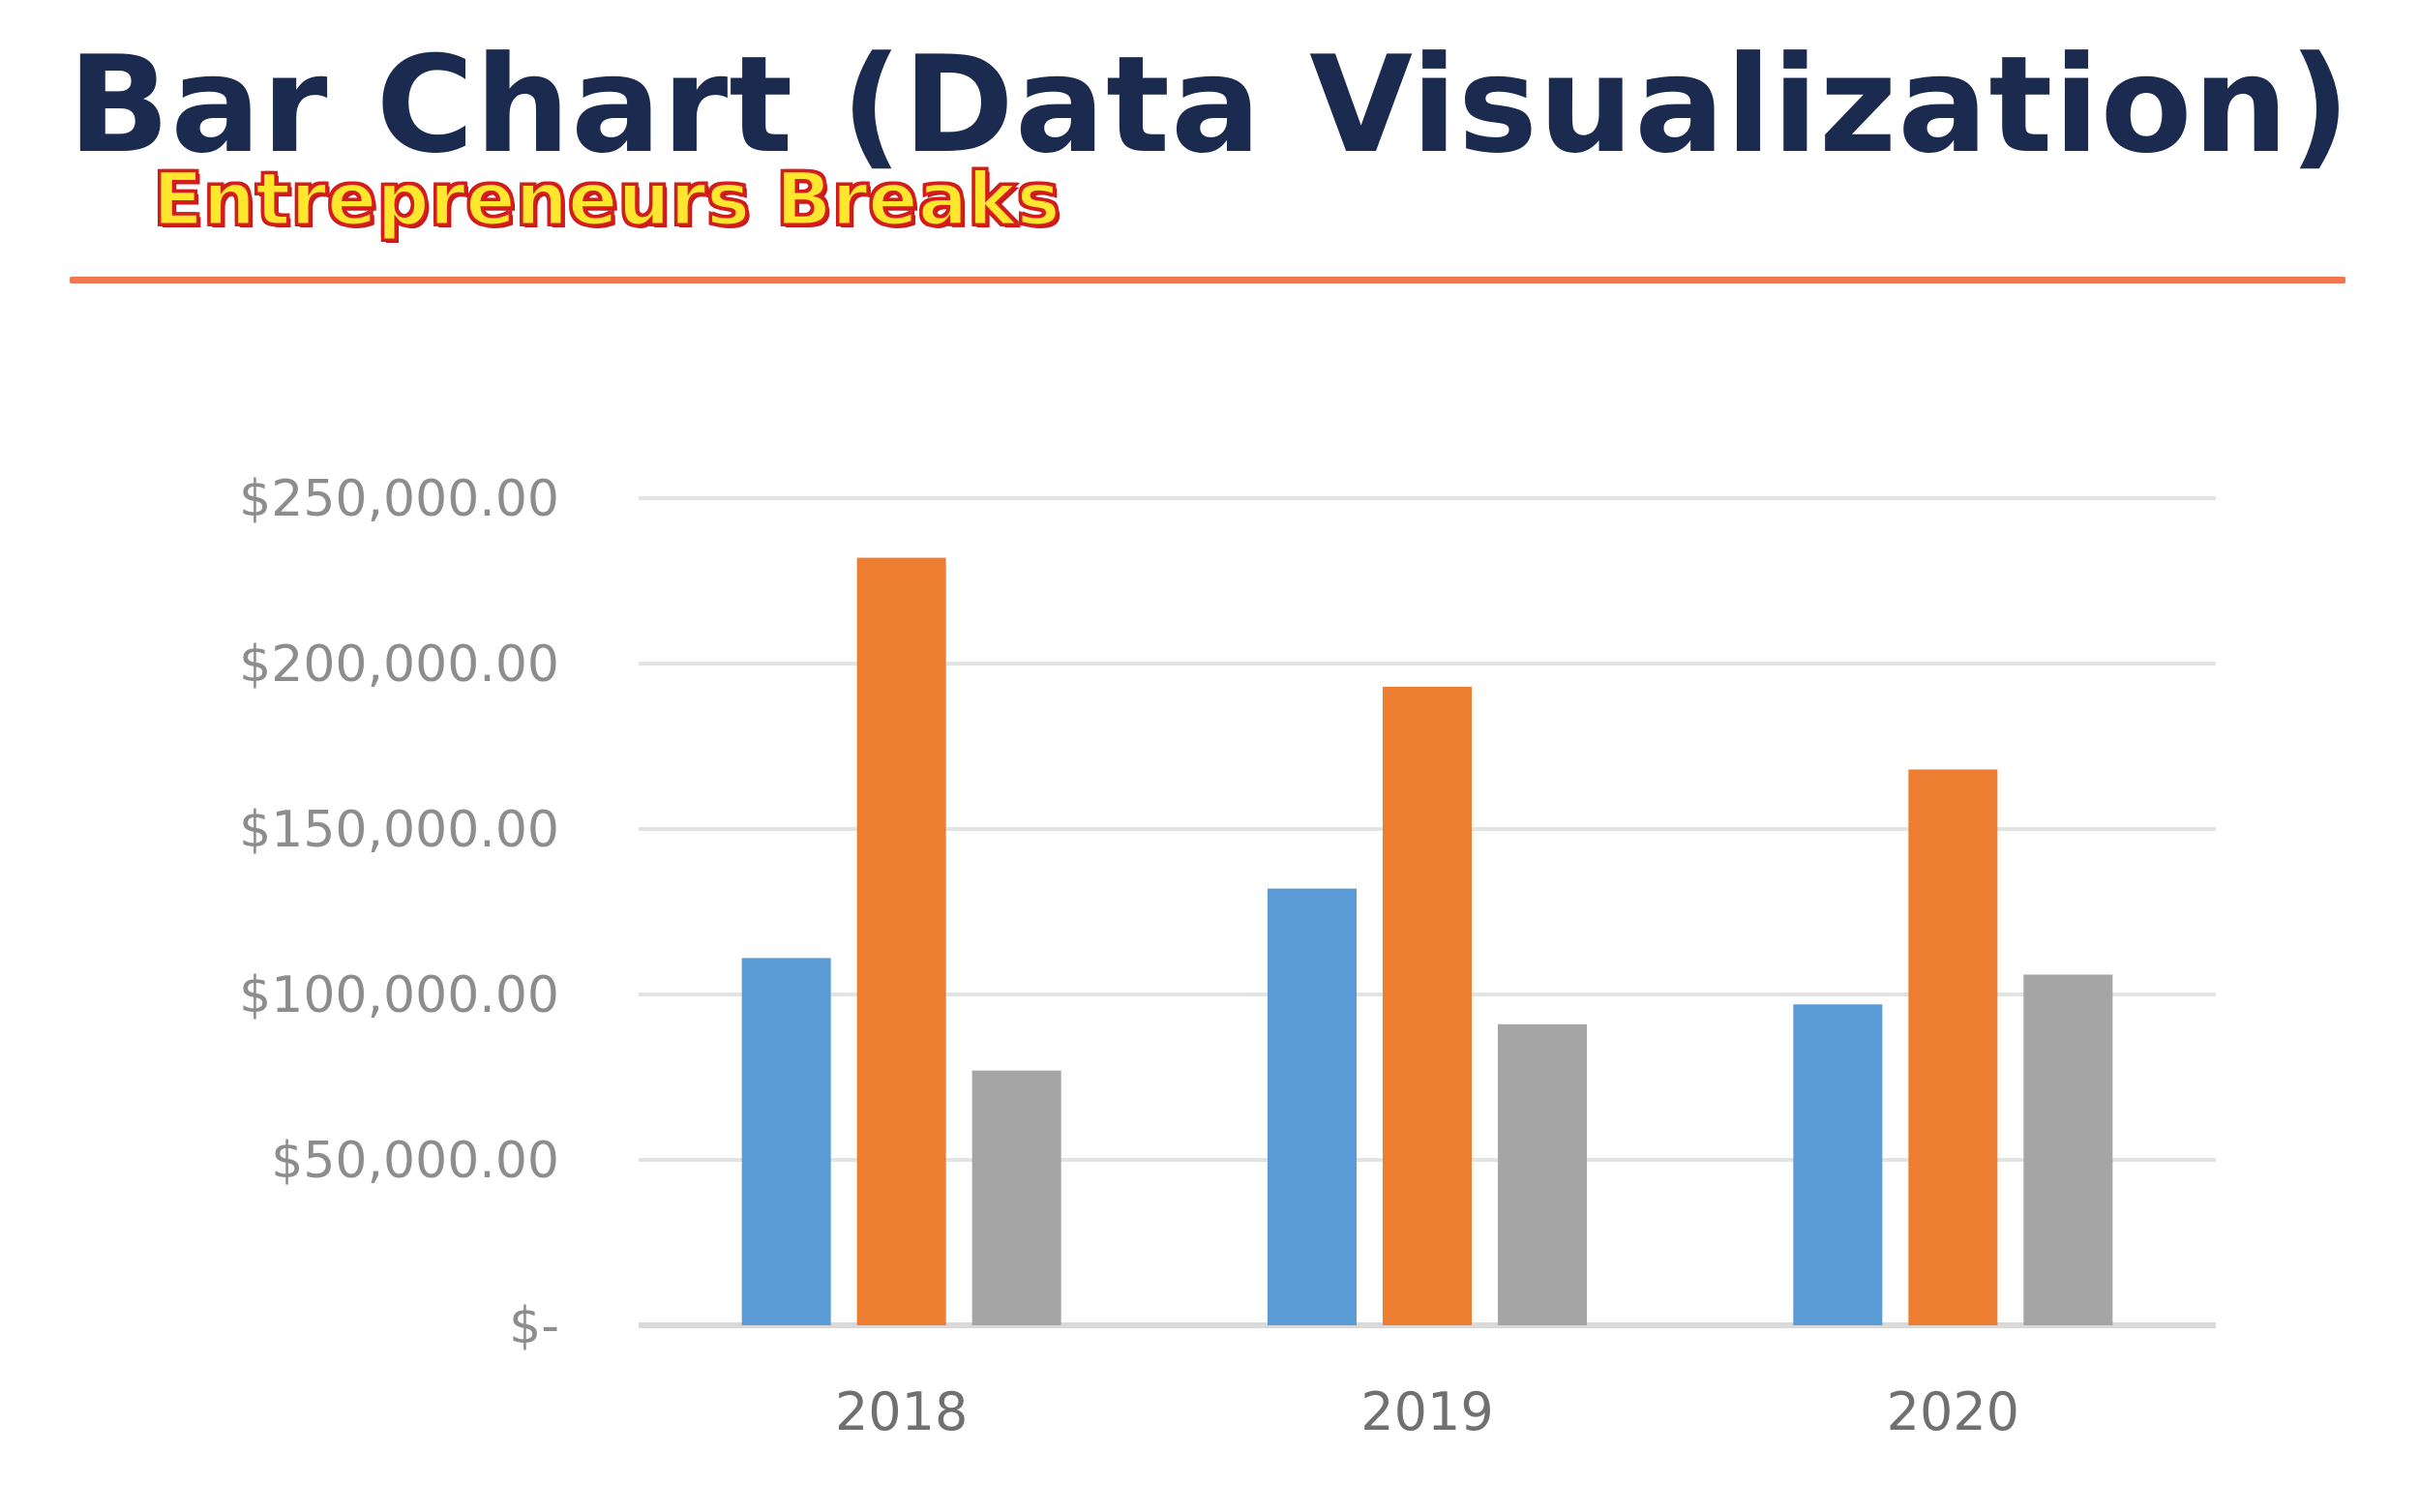 The image size is (2419, 1512). I want to click on y-tick-label: $200,000.00, so click(399, 665).